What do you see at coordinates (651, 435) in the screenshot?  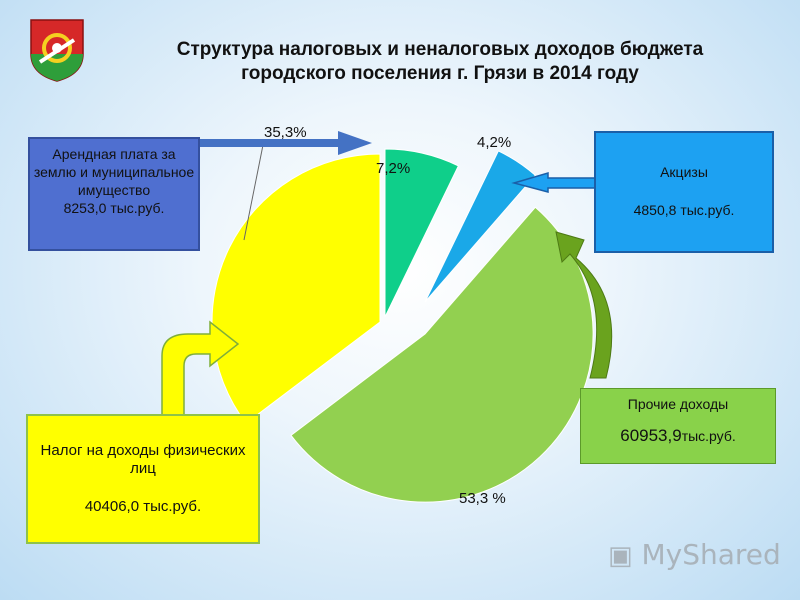 I see `prochie-number: 60953,9` at bounding box center [651, 435].